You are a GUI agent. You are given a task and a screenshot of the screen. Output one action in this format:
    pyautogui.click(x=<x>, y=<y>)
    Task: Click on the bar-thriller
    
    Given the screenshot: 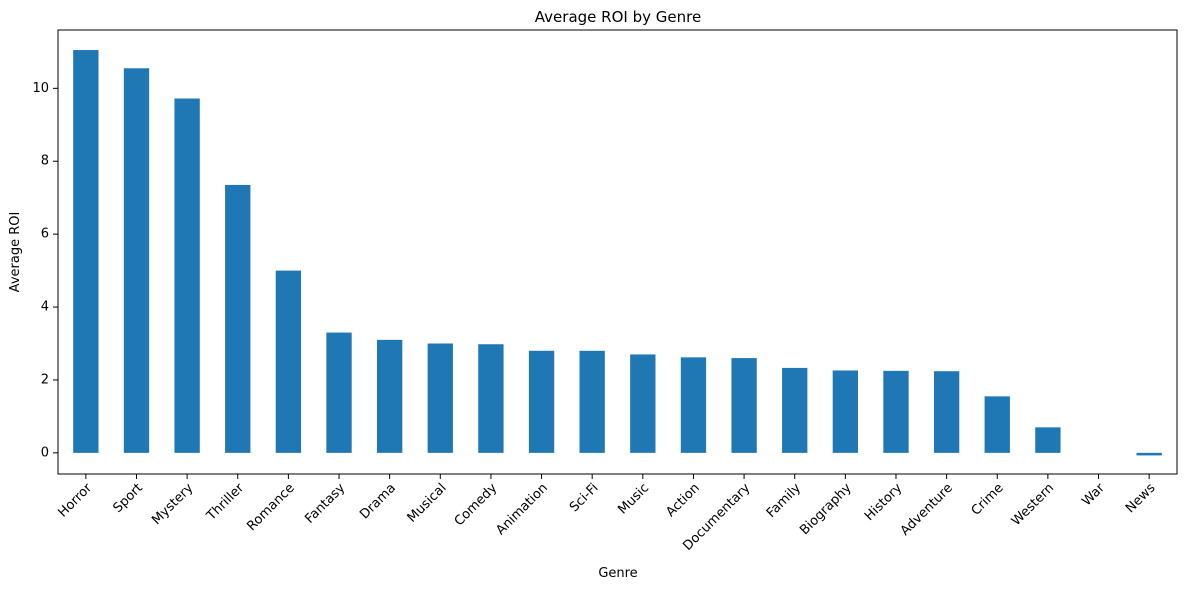 What is the action you would take?
    pyautogui.click(x=238, y=318)
    